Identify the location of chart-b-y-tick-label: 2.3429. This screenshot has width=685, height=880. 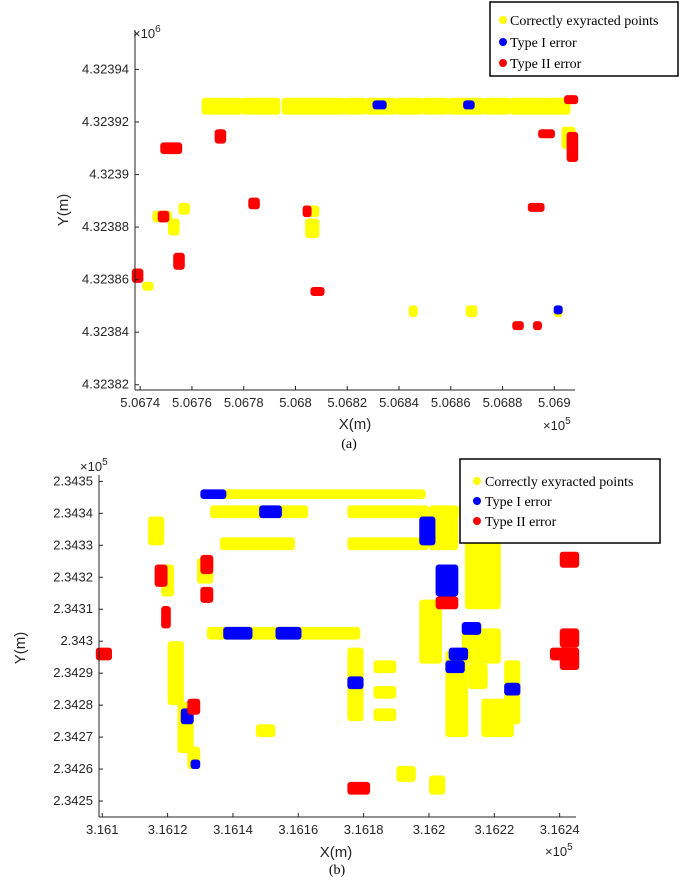
(73, 672).